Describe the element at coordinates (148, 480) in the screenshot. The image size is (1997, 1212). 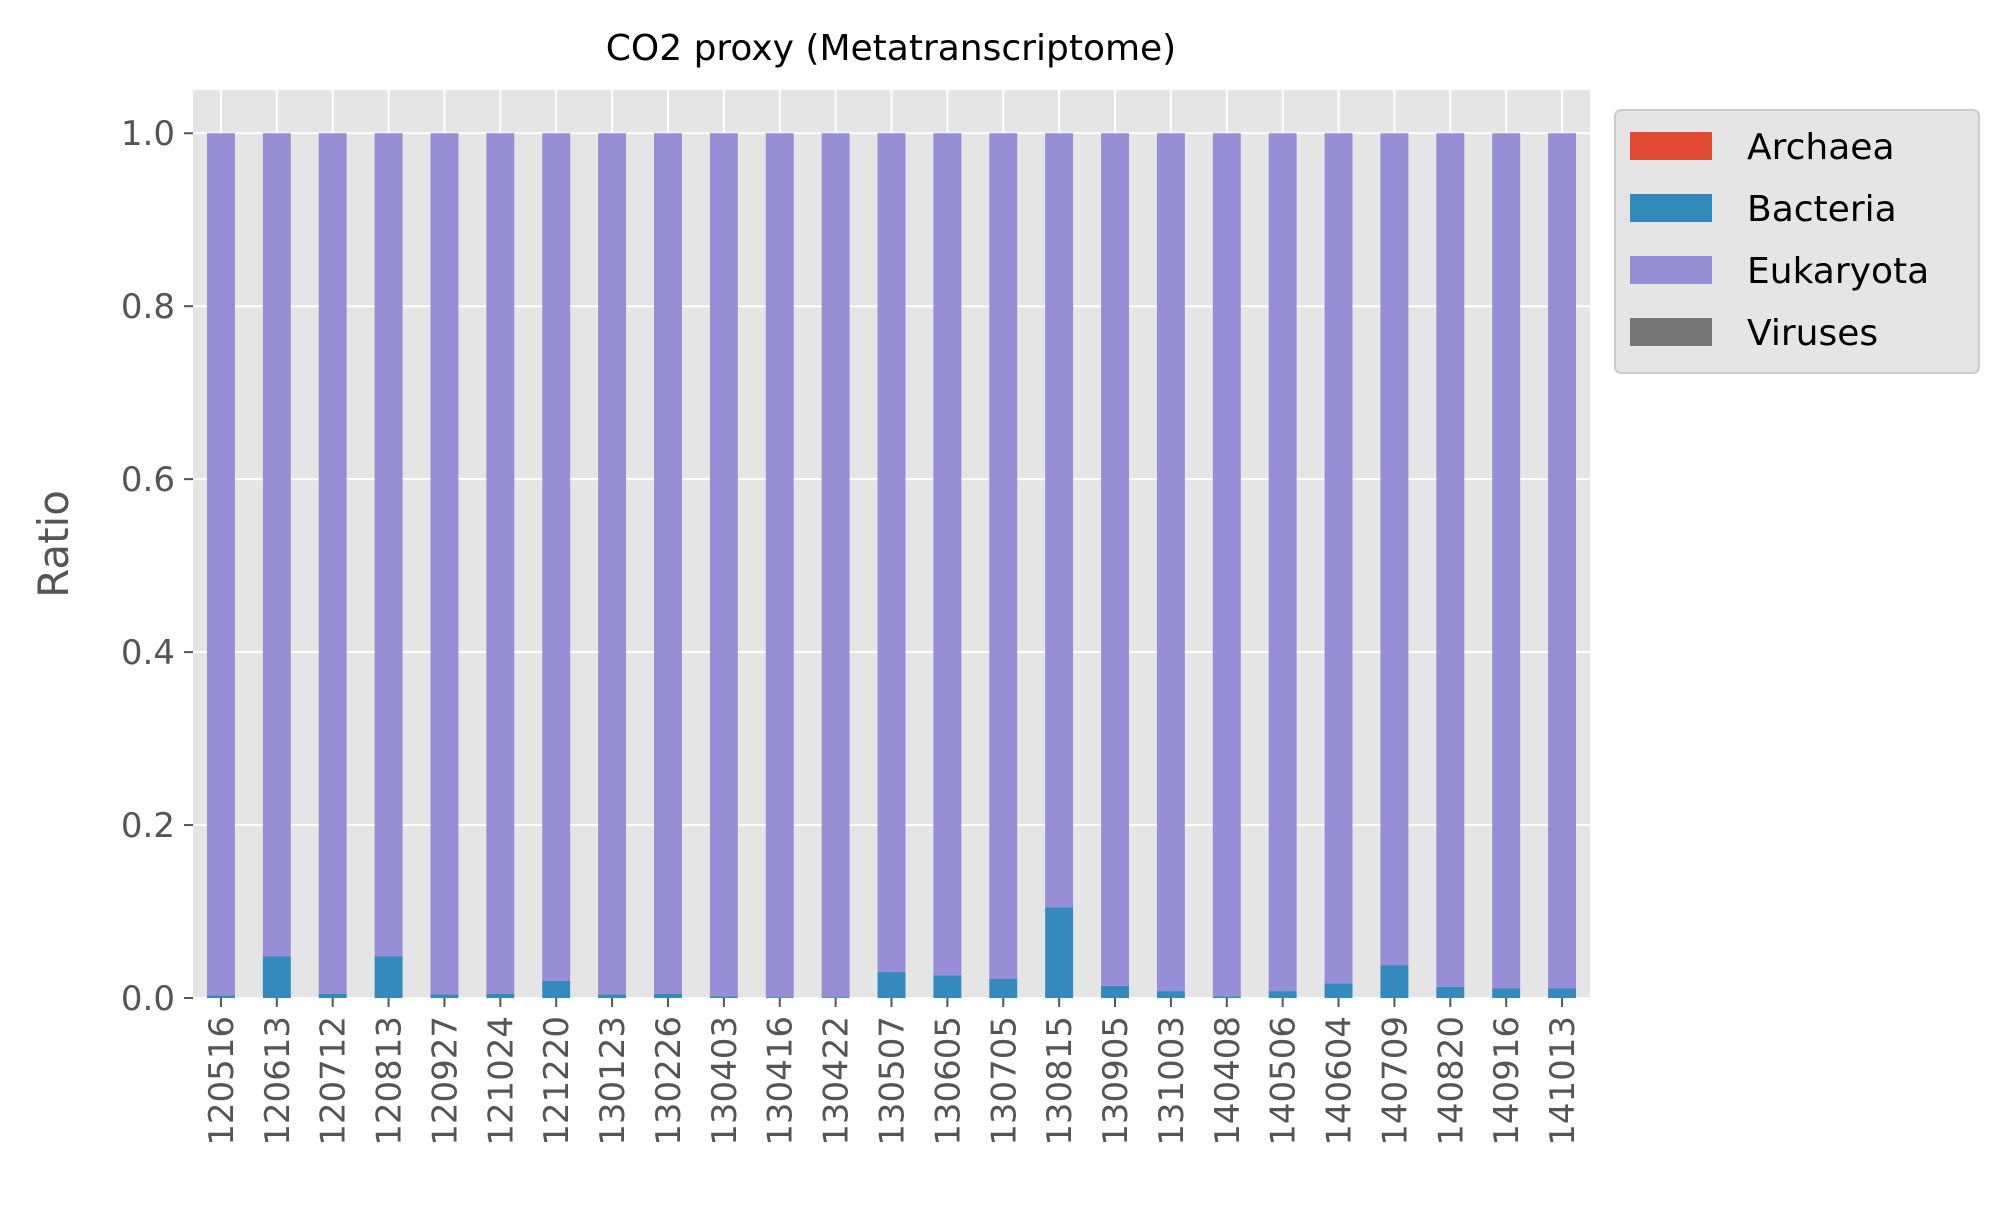
I see `y-tick-label: 0.6` at that location.